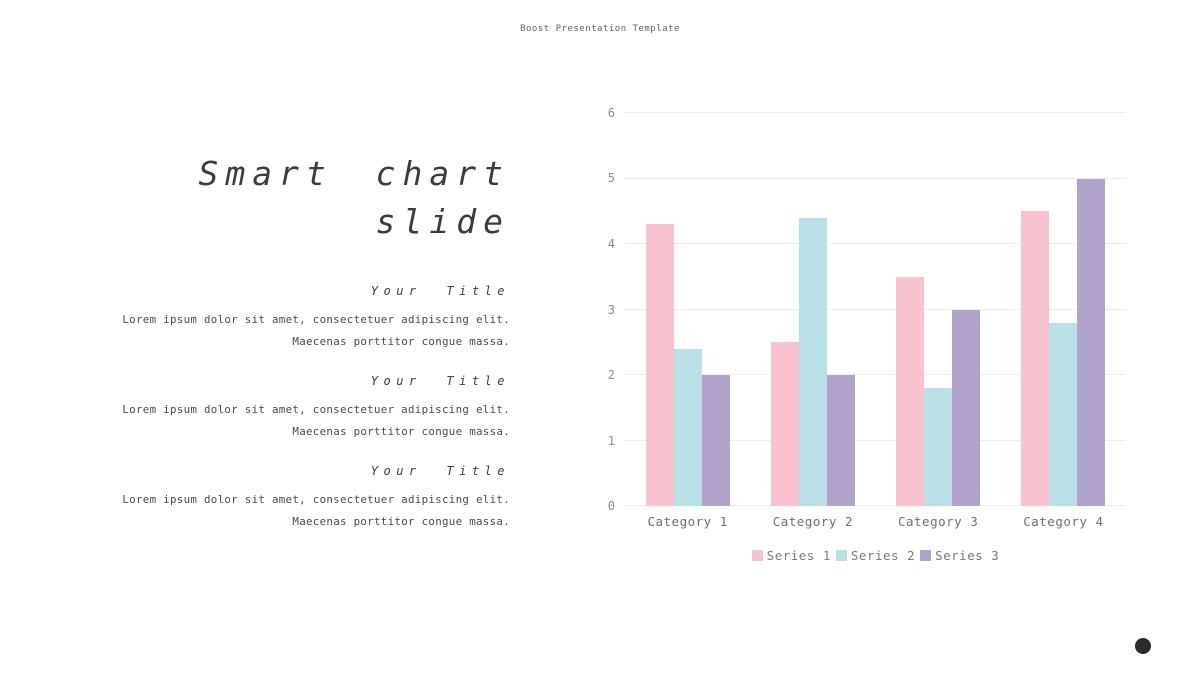 This screenshot has width=1200, height=675. Describe the element at coordinates (611, 113) in the screenshot. I see `y-axis-tick-label: 6` at that location.